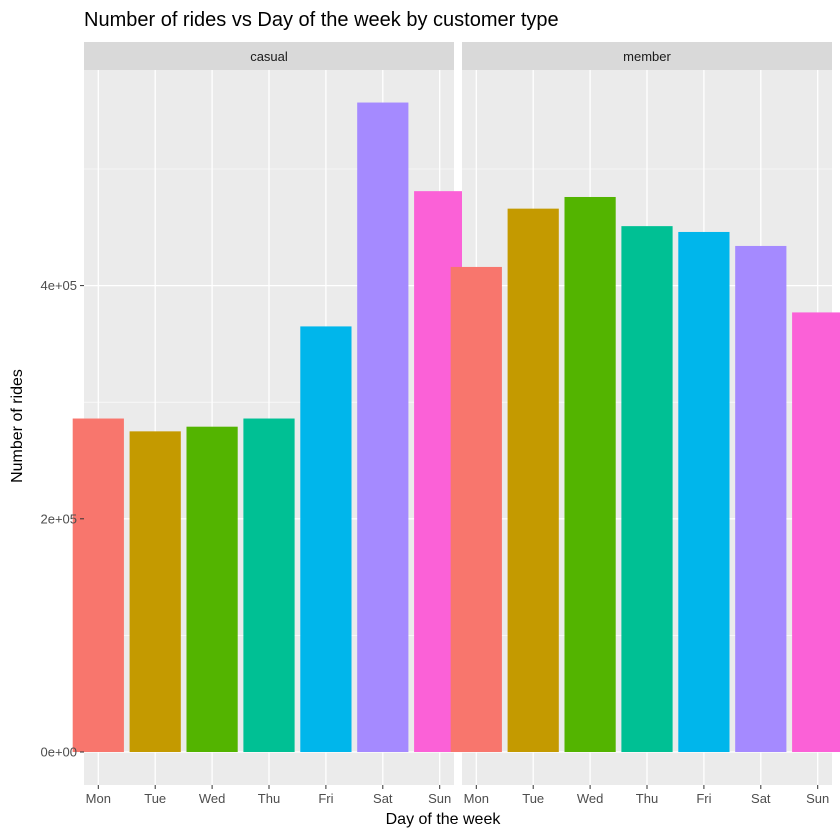 The height and width of the screenshot is (840, 840). What do you see at coordinates (326, 539) in the screenshot?
I see `bar-casual-fri` at bounding box center [326, 539].